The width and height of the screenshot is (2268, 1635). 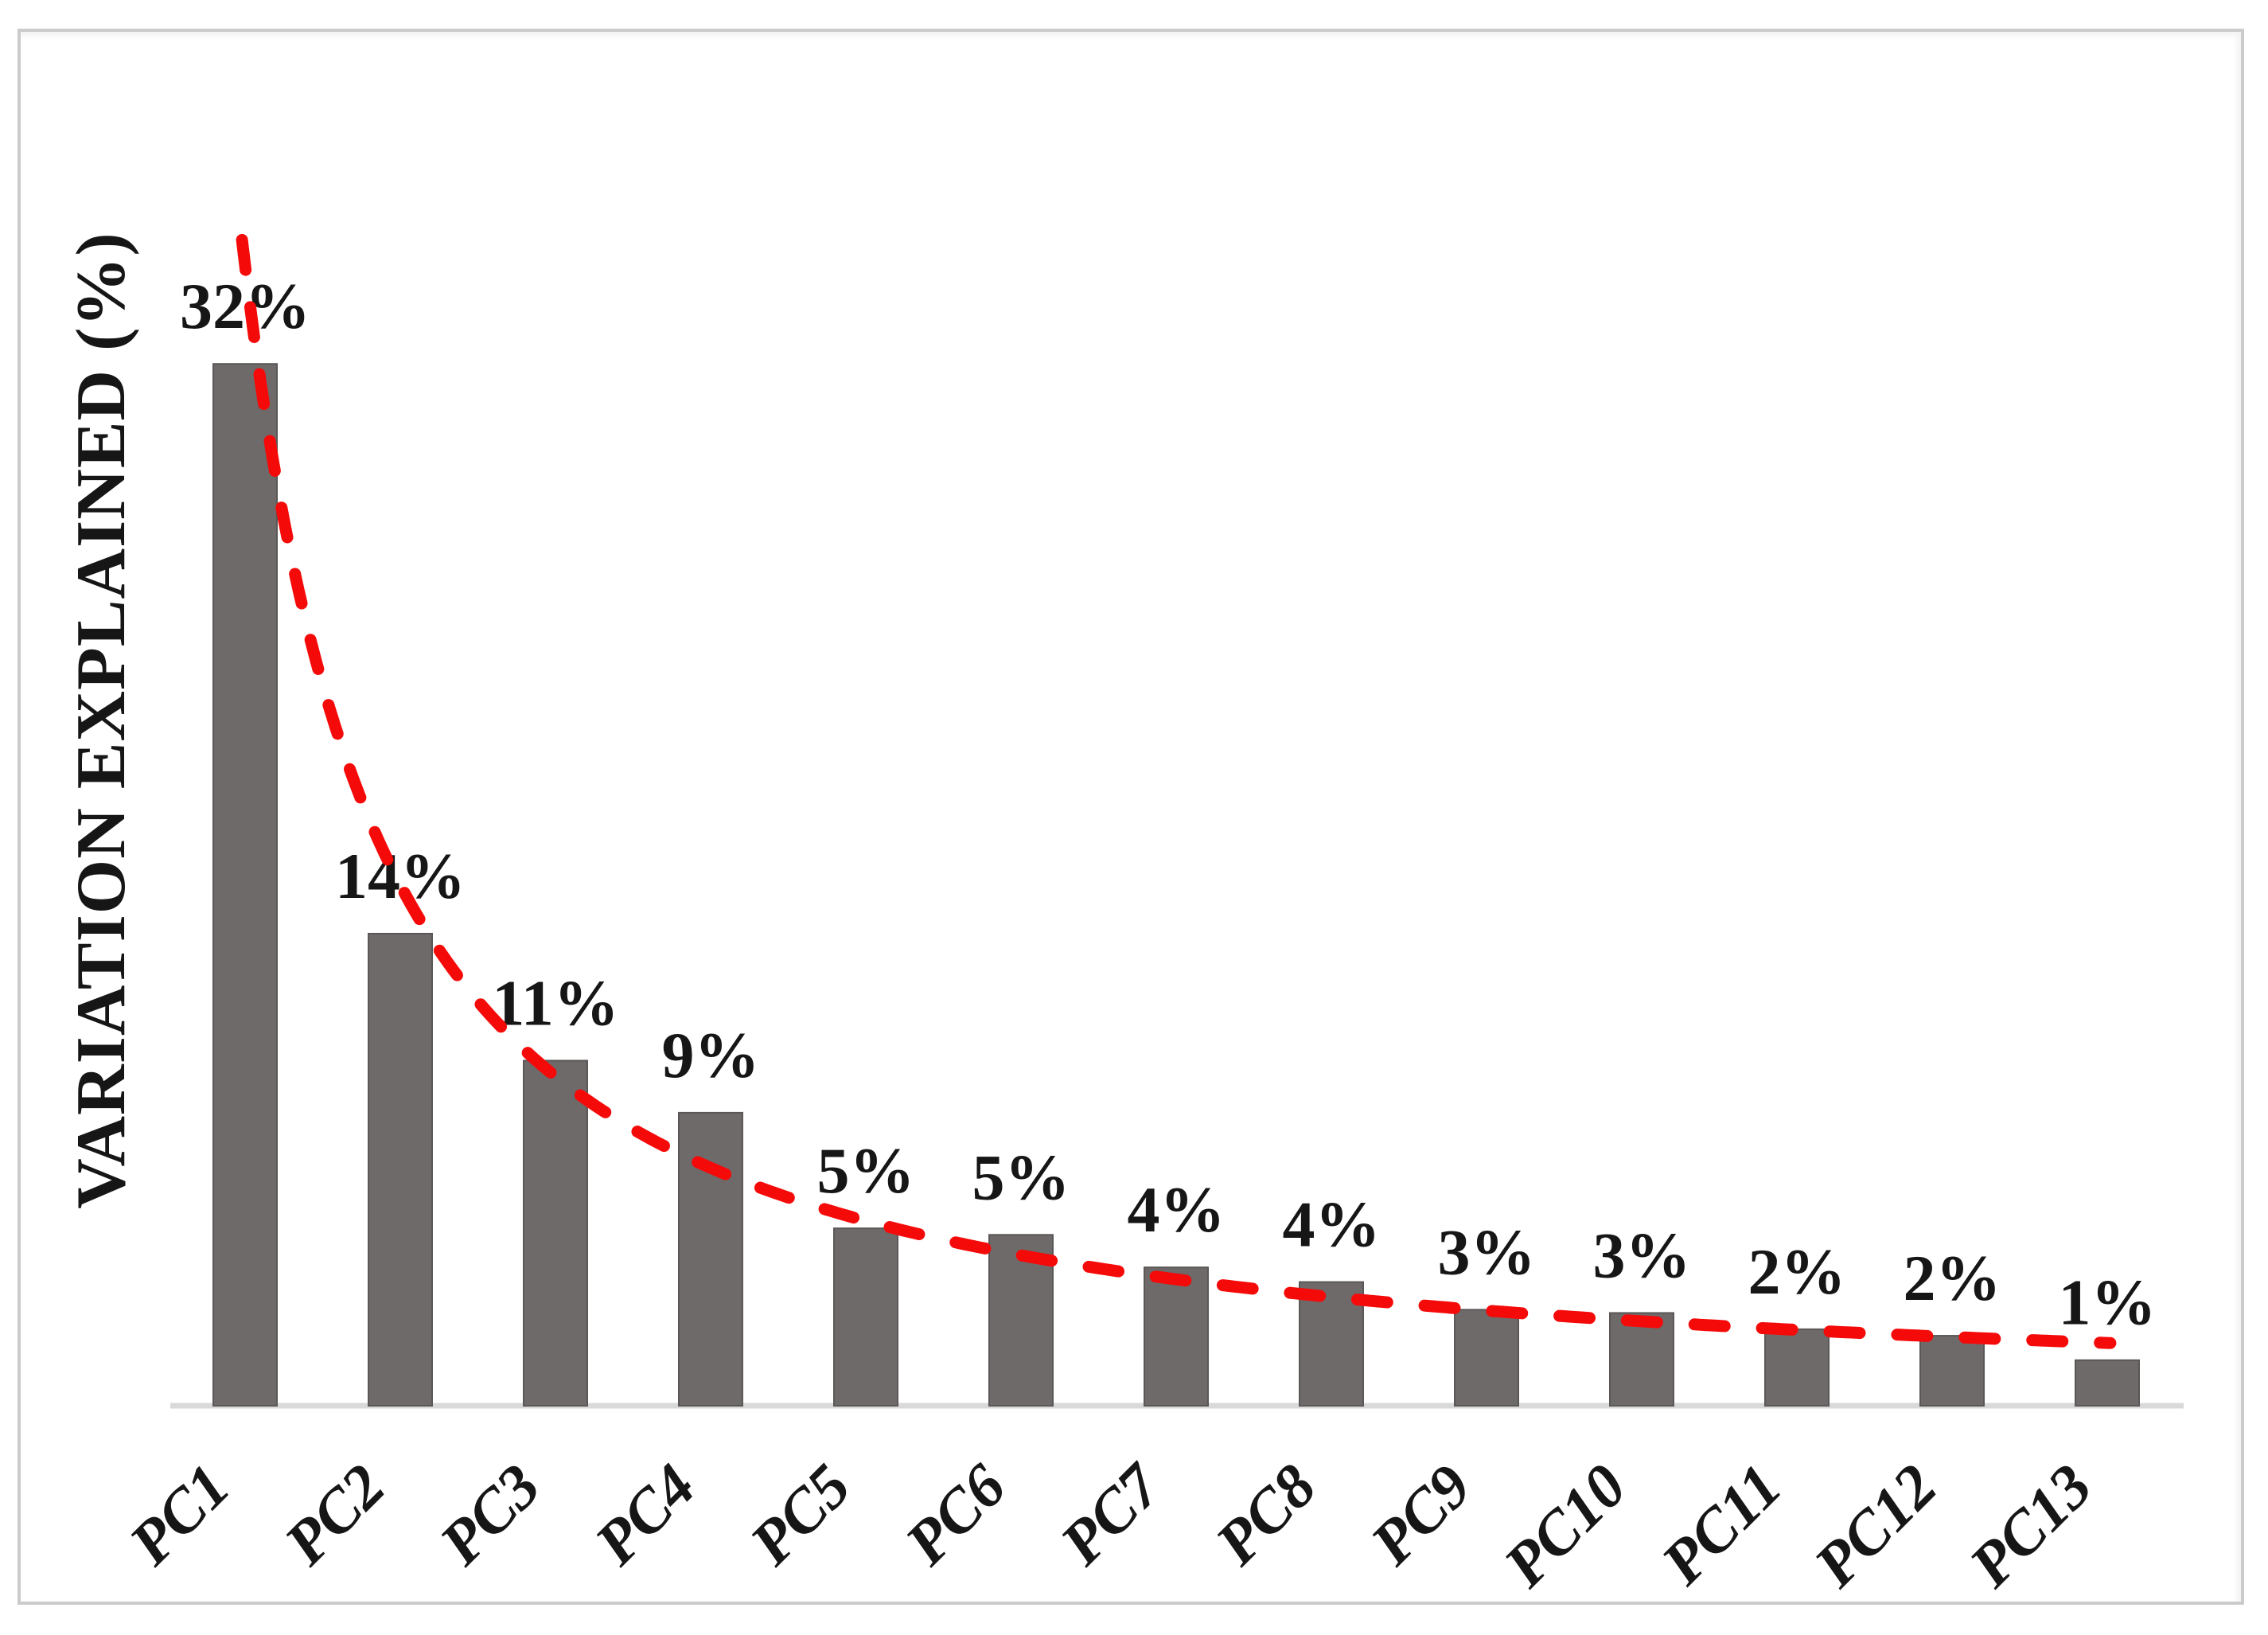 What do you see at coordinates (711, 1055) in the screenshot?
I see `value-label-pc4: 9%` at bounding box center [711, 1055].